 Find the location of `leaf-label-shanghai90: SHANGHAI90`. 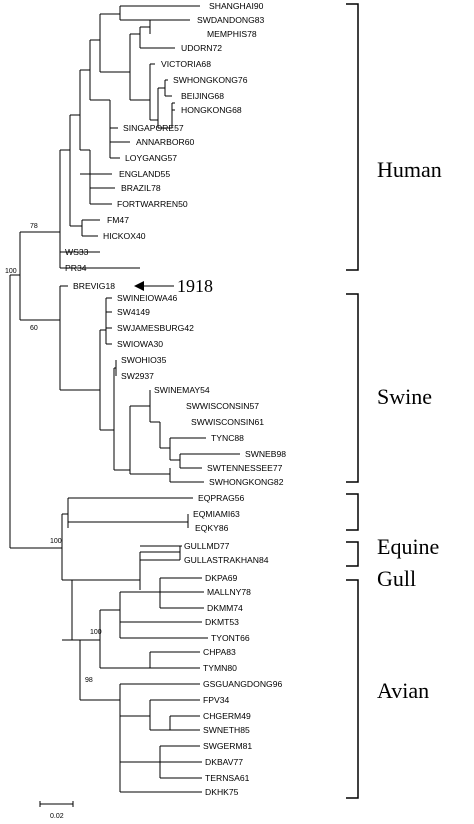

leaf-label-shanghai90: SHANGHAI90 is located at coordinates (236, 6).